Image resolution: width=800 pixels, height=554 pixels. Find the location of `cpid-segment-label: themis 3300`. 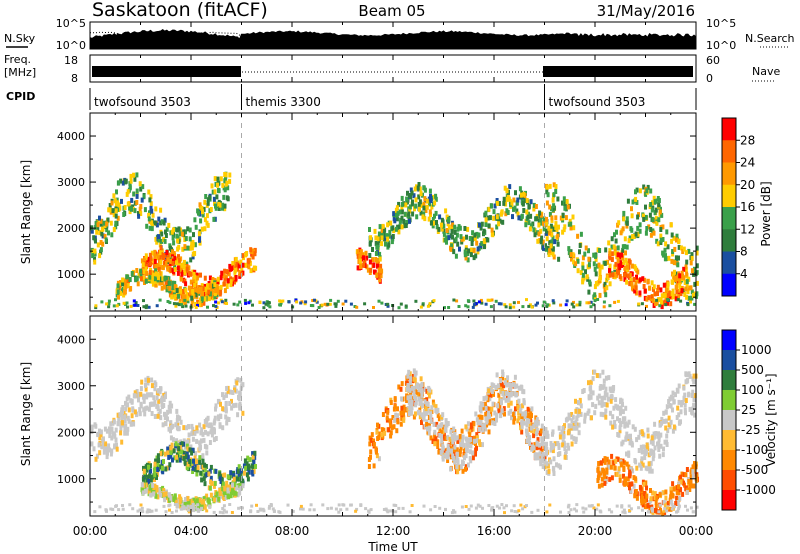

cpid-segment-label: themis 3300 is located at coordinates (283, 102).